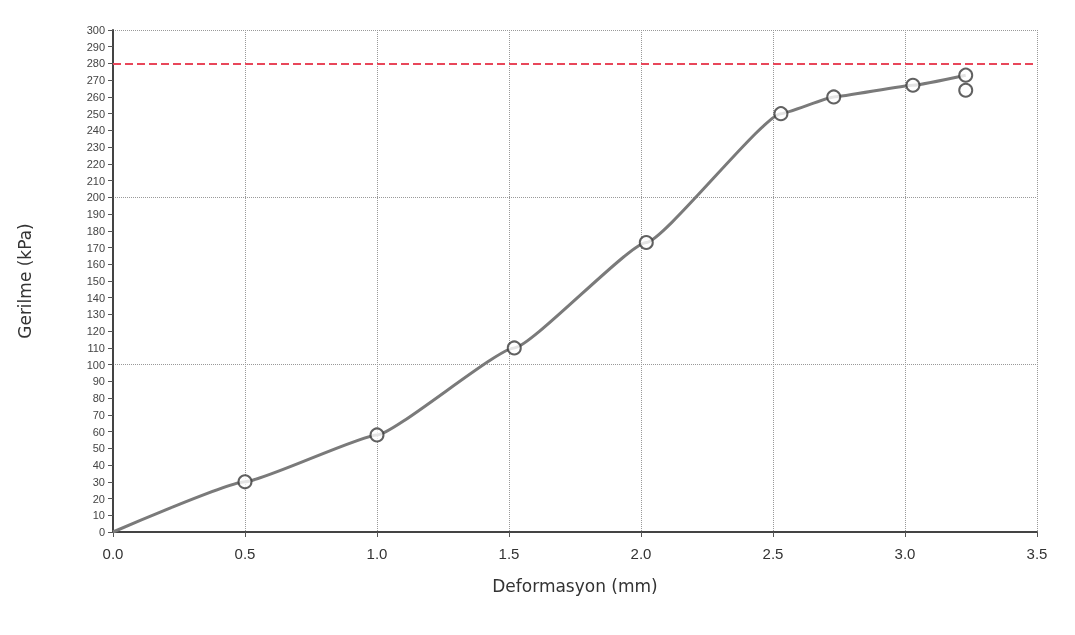 The height and width of the screenshot is (635, 1075). Describe the element at coordinates (905, 553) in the screenshot. I see `x-tick-label: 3.0` at that location.